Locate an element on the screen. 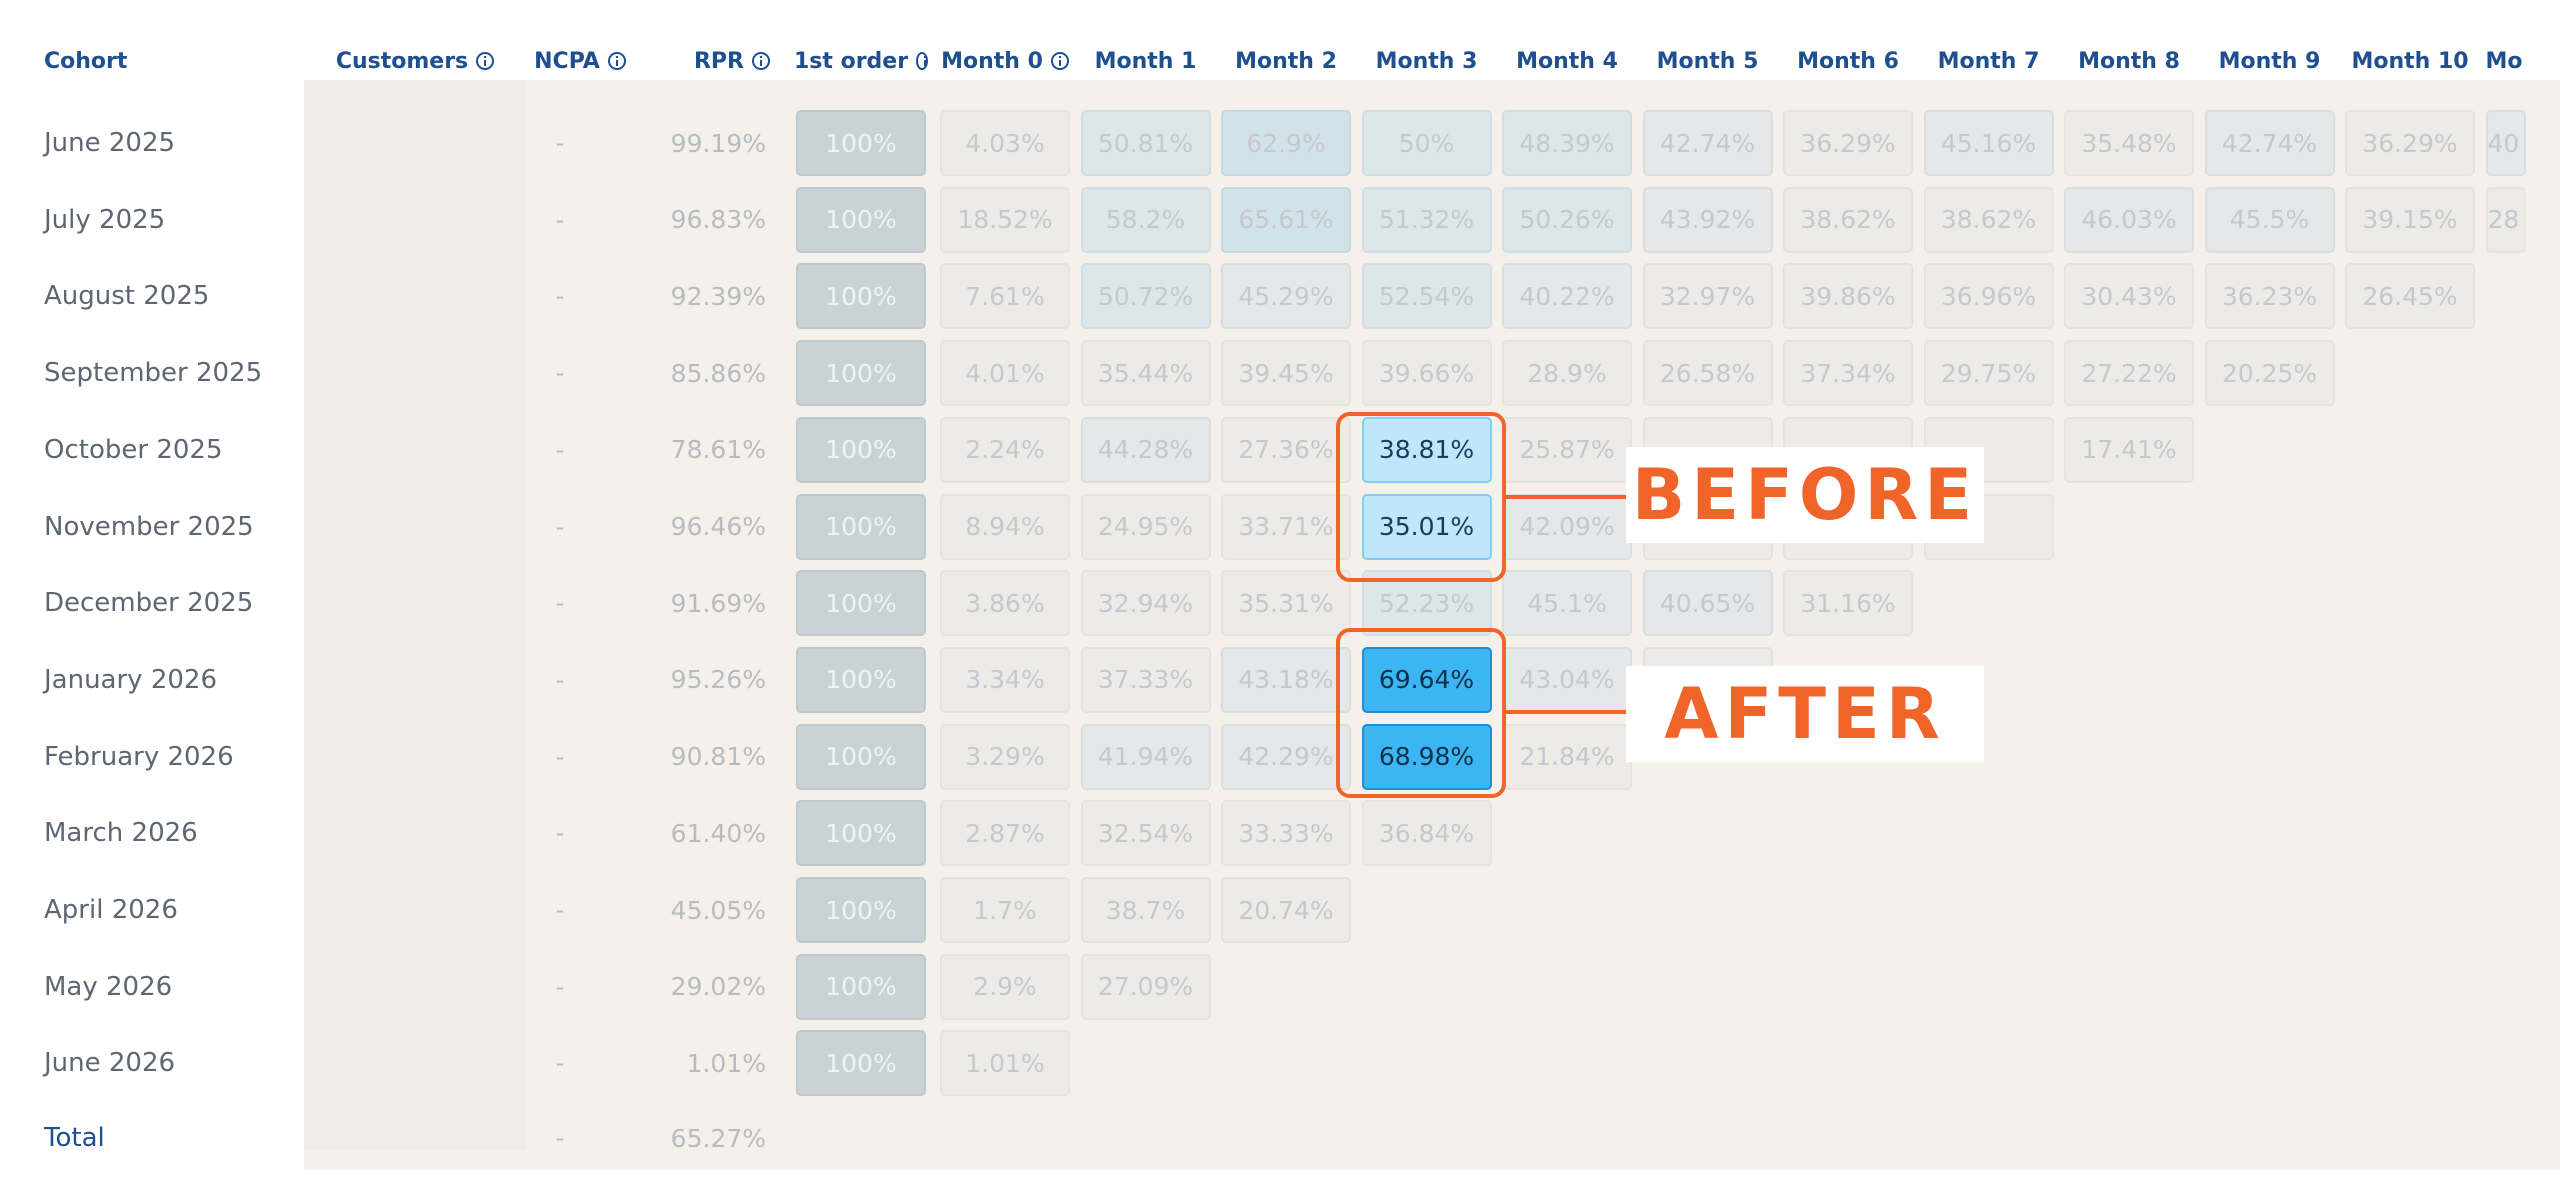  retention-cell: 39.45% is located at coordinates (1286, 373).